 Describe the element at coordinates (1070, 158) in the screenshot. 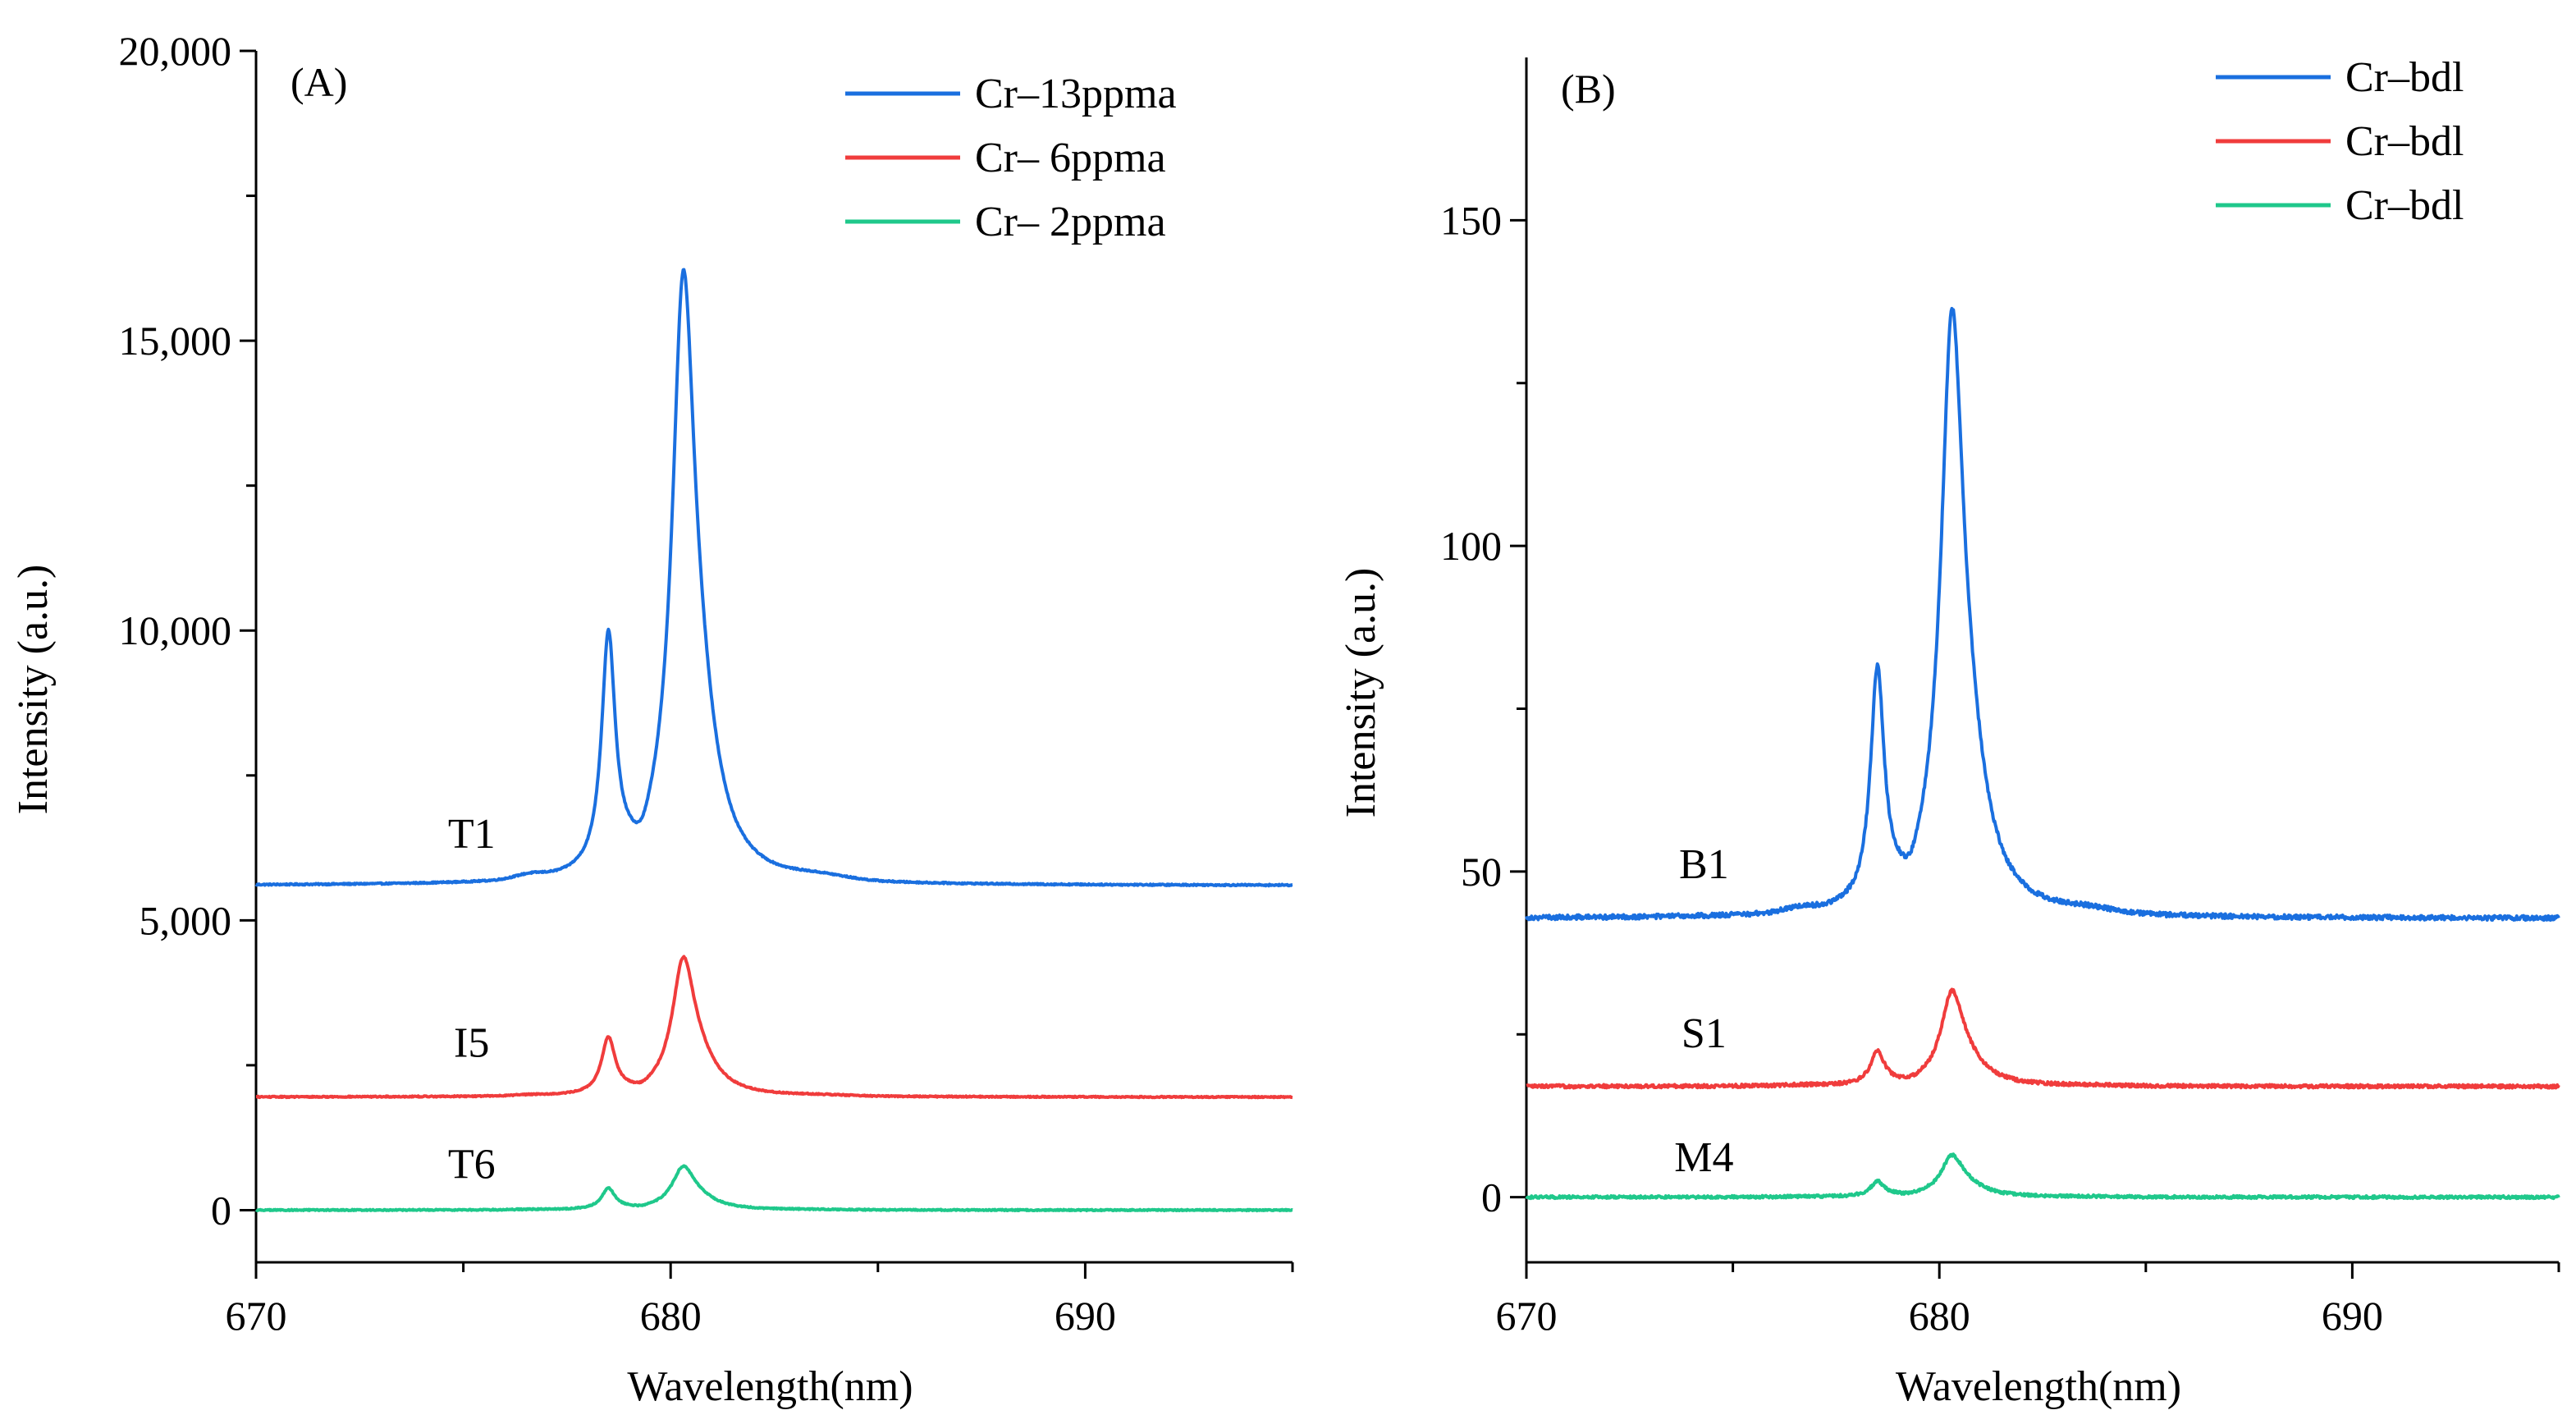

I see `legend-entry-label: Cr– 6ppma` at that location.